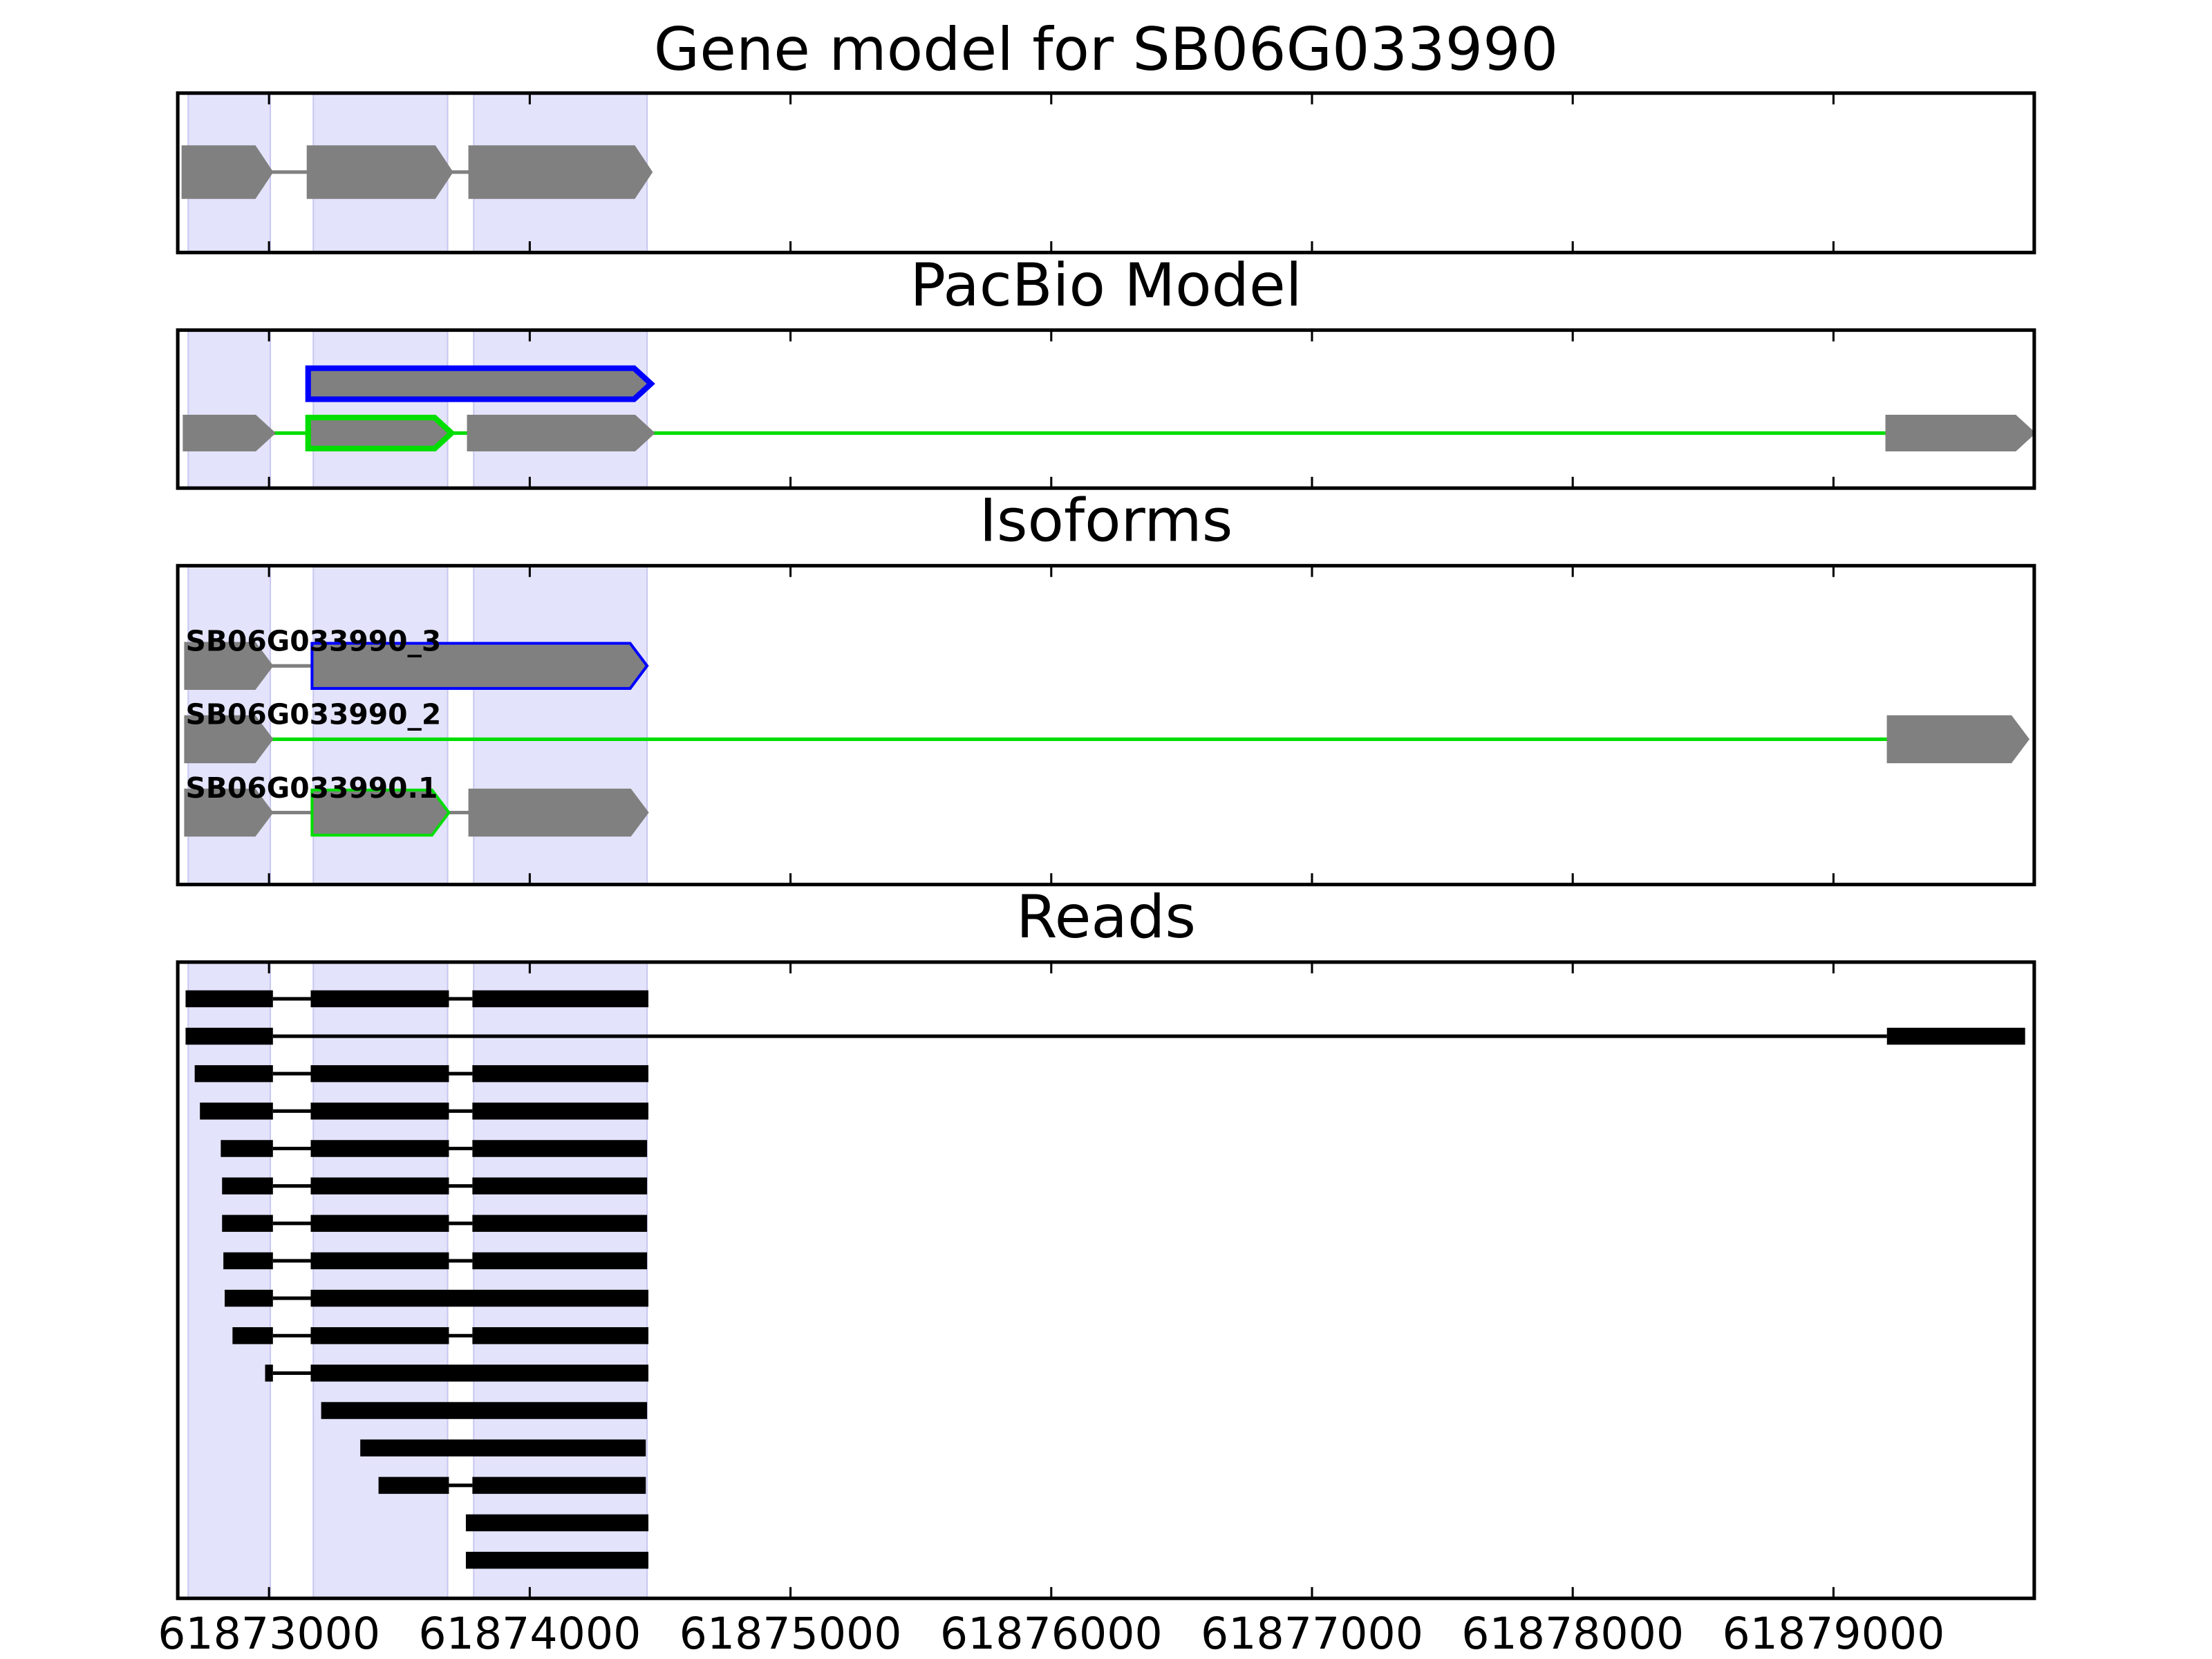 This screenshot has width=2212, height=1659. I want to click on panel-title: PacBio Model, so click(1106, 285).